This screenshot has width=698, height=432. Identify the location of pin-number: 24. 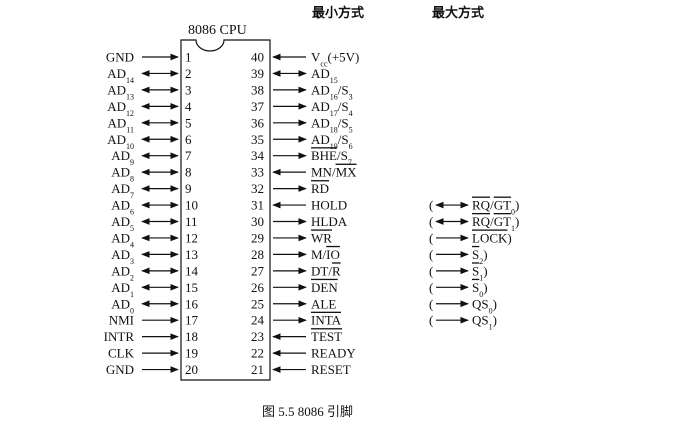
(258, 320).